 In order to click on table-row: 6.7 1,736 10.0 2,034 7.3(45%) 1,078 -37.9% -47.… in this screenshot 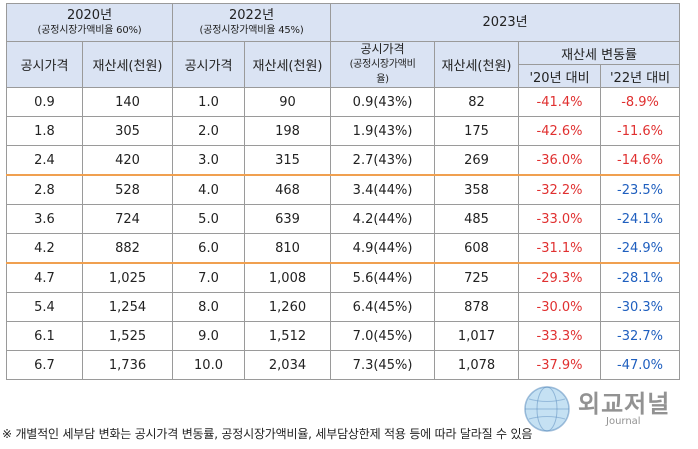, I will do `click(343, 365)`.